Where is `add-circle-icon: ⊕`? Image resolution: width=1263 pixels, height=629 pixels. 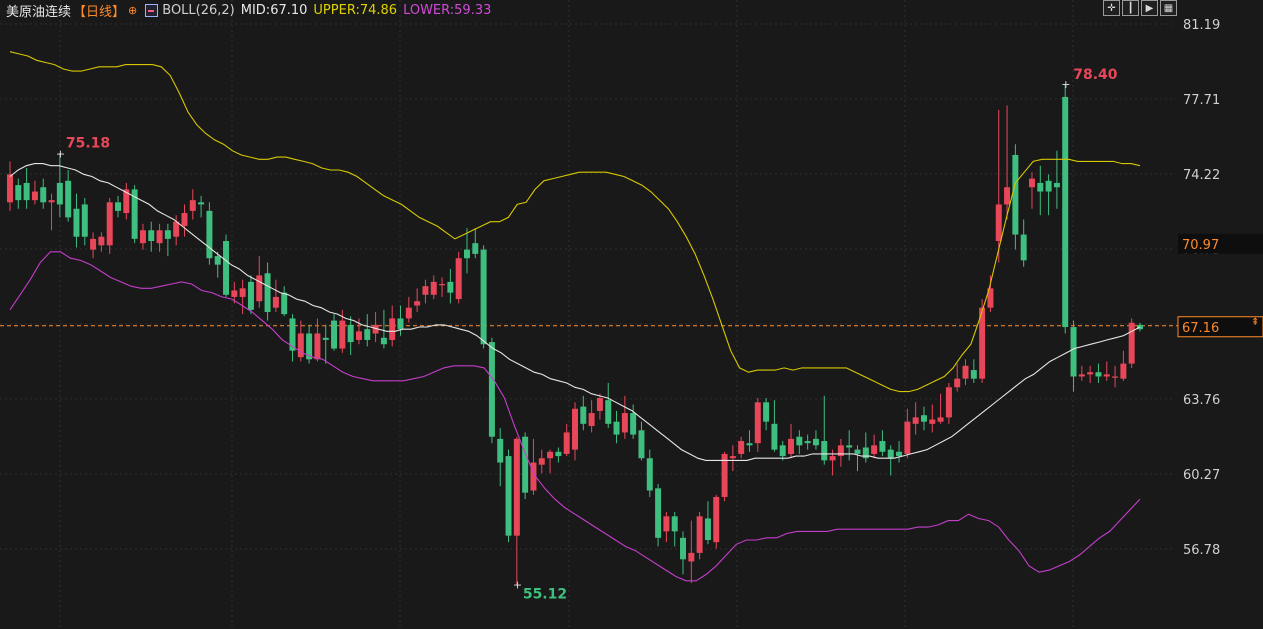
add-circle-icon: ⊕ is located at coordinates (133, 10).